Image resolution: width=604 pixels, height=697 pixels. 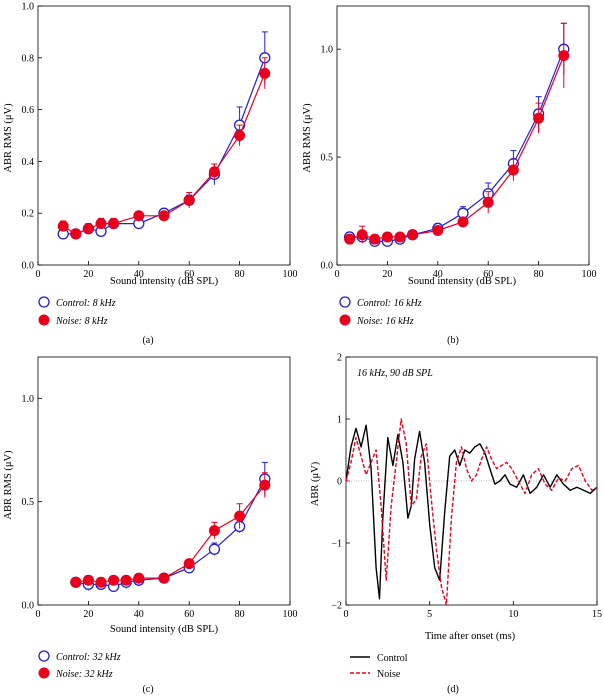 I want to click on panel-a-label: (a), so click(x=147, y=340).